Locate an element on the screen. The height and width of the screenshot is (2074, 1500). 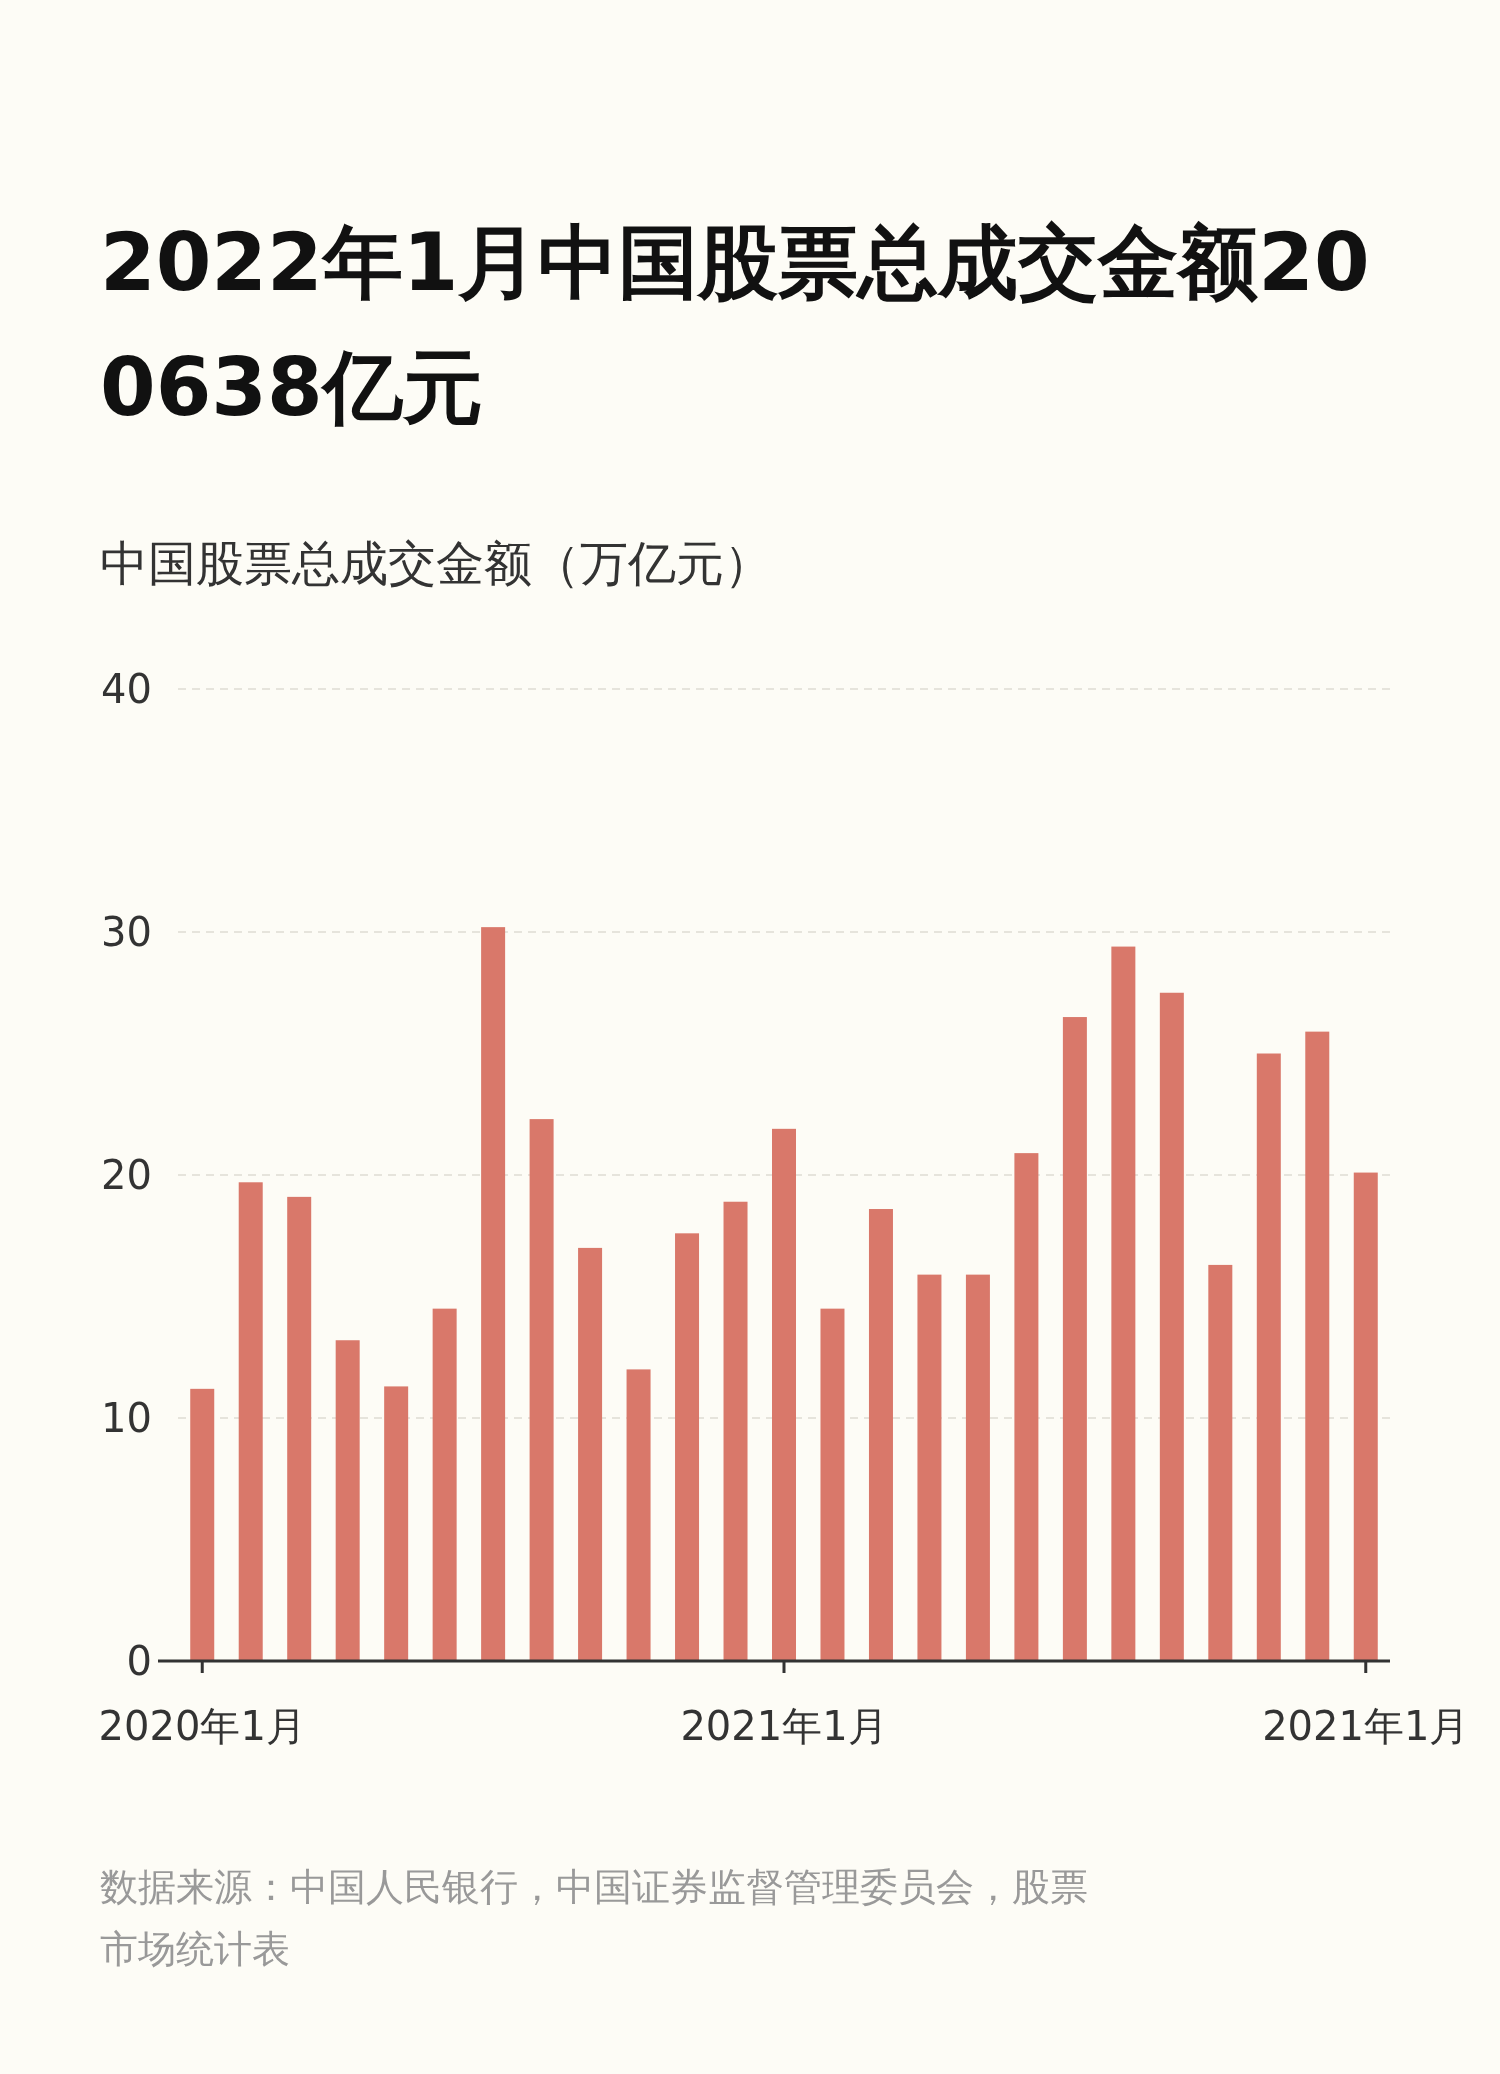
y-axis-title: 中国股票总成交金额（万亿元） is located at coordinates (436, 563).